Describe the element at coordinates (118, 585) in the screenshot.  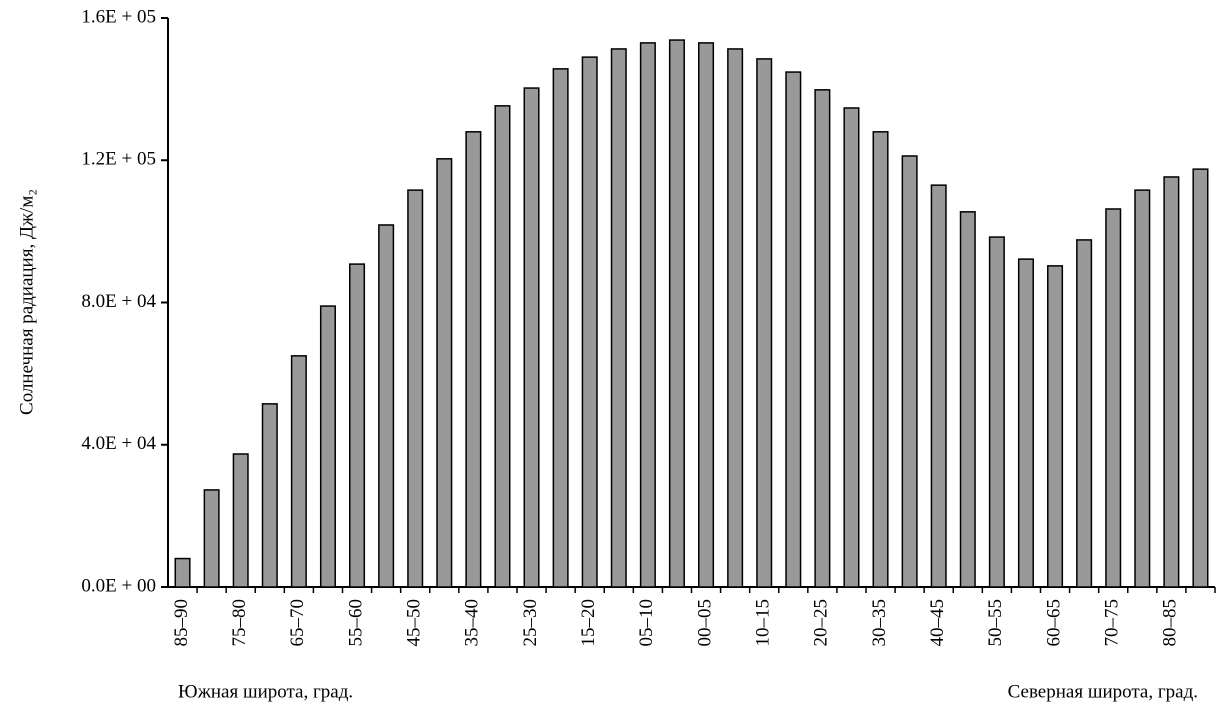
I see `y-tick-label: 0.0E + 00` at that location.